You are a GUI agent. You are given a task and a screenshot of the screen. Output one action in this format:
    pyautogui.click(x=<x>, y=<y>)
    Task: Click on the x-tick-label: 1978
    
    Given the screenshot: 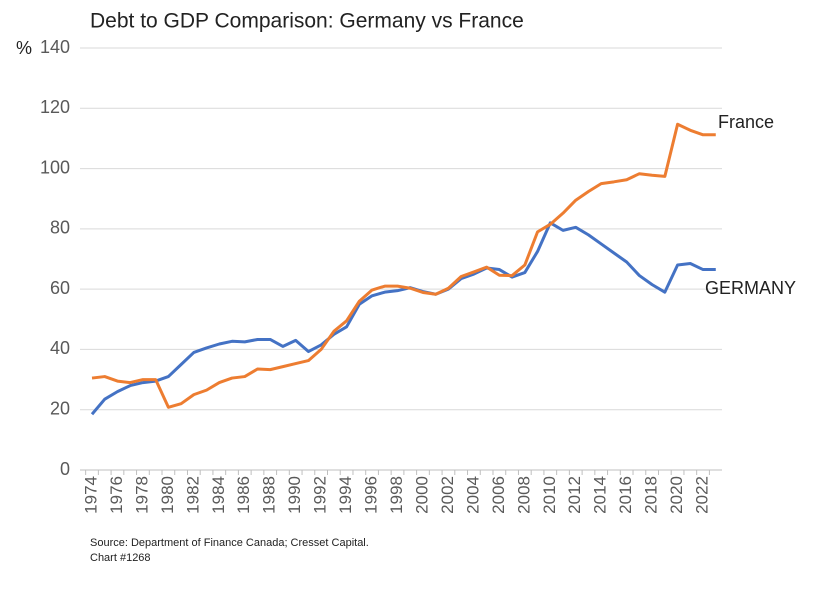 What is the action you would take?
    pyautogui.click(x=141, y=495)
    